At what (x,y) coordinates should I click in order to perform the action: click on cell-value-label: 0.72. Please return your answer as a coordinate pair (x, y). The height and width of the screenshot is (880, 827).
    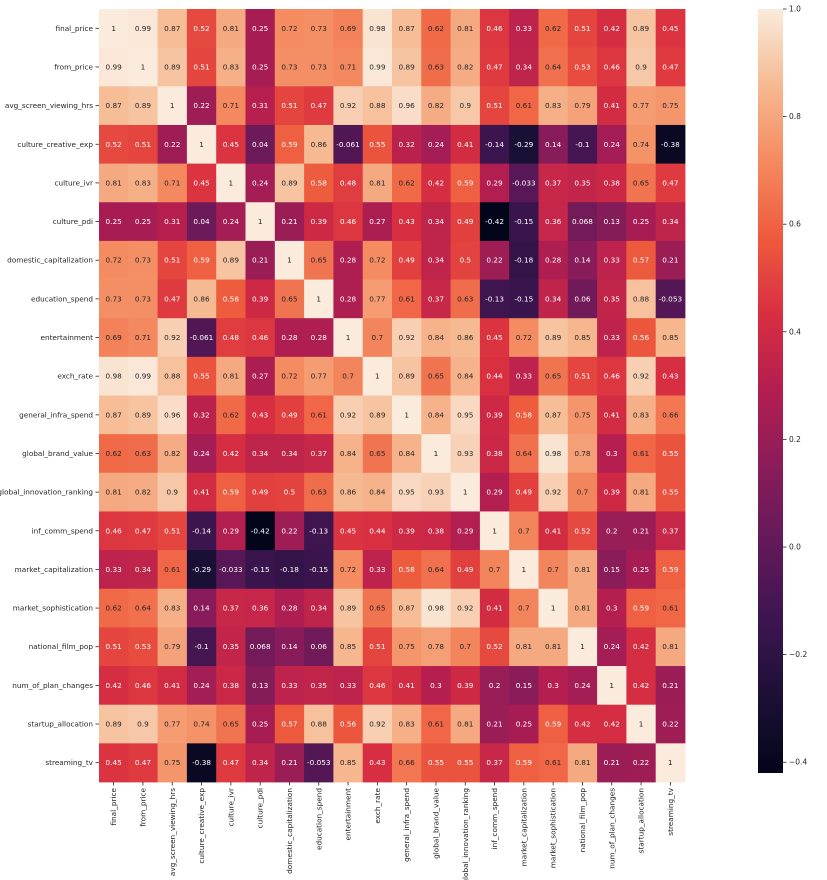
    Looking at the image, I should click on (377, 260).